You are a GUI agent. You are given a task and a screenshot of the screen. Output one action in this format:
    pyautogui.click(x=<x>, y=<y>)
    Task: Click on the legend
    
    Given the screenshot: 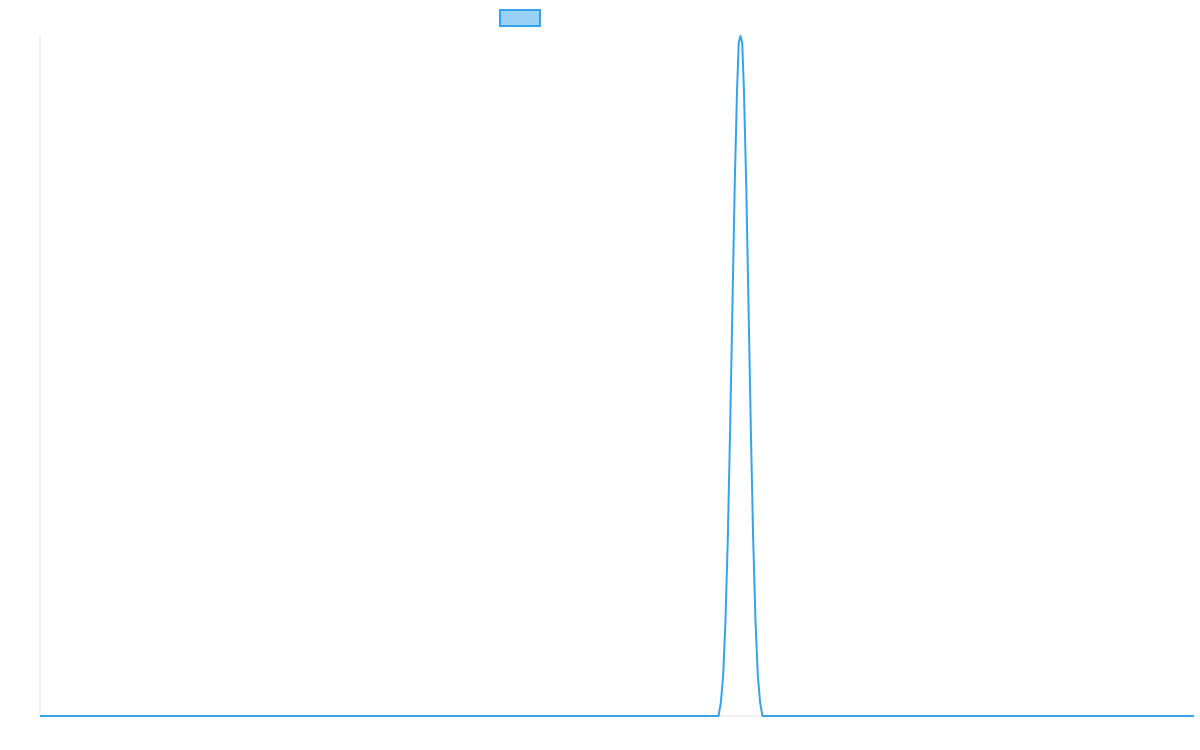 What is the action you would take?
    pyautogui.click(x=520, y=18)
    